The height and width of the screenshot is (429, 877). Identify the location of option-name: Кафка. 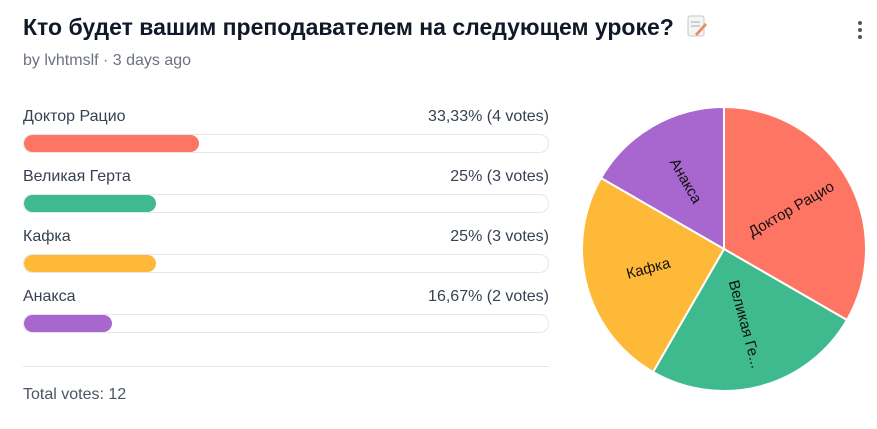
(47, 236).